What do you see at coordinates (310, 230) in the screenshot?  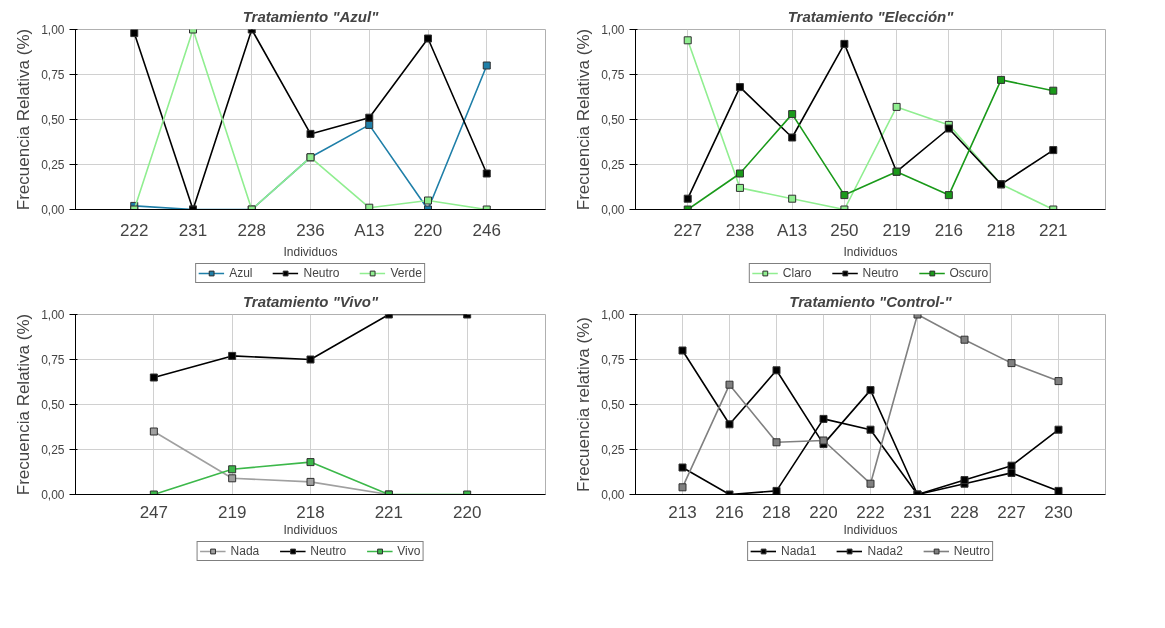 I see `x-tick-label: 236` at bounding box center [310, 230].